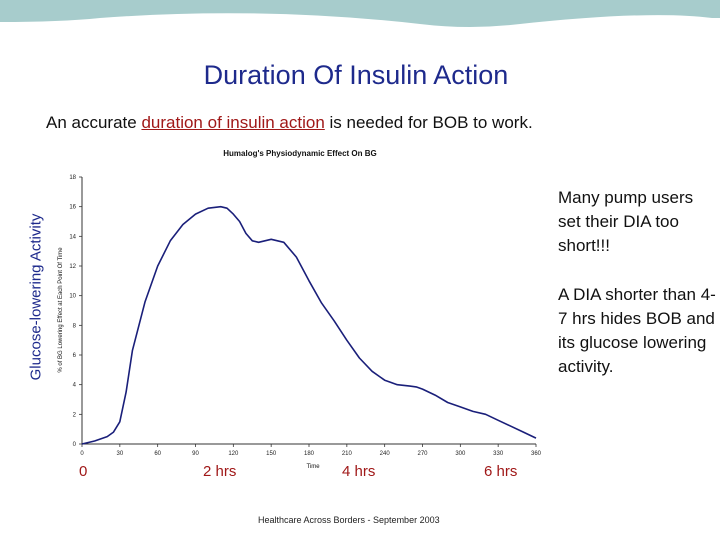 This screenshot has height=540, width=720. Describe the element at coordinates (498, 454) in the screenshot. I see `x-tick-label: 330` at that location.